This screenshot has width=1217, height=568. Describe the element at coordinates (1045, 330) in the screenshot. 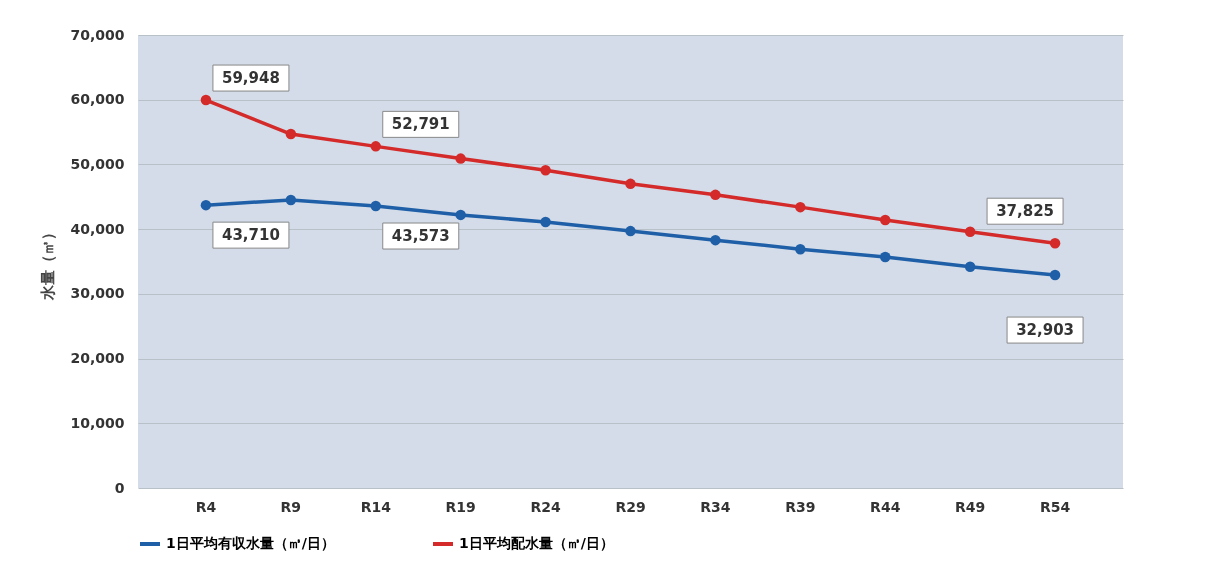

I see `data-label: 32,903` at that location.